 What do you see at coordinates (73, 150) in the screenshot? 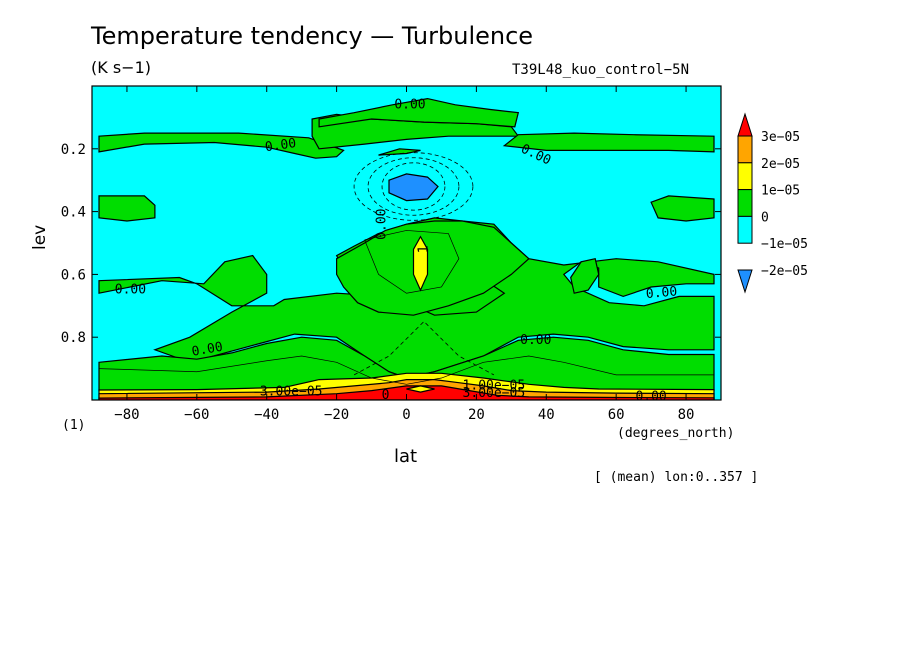
I see `y-tick-label: 0.2` at bounding box center [73, 150].